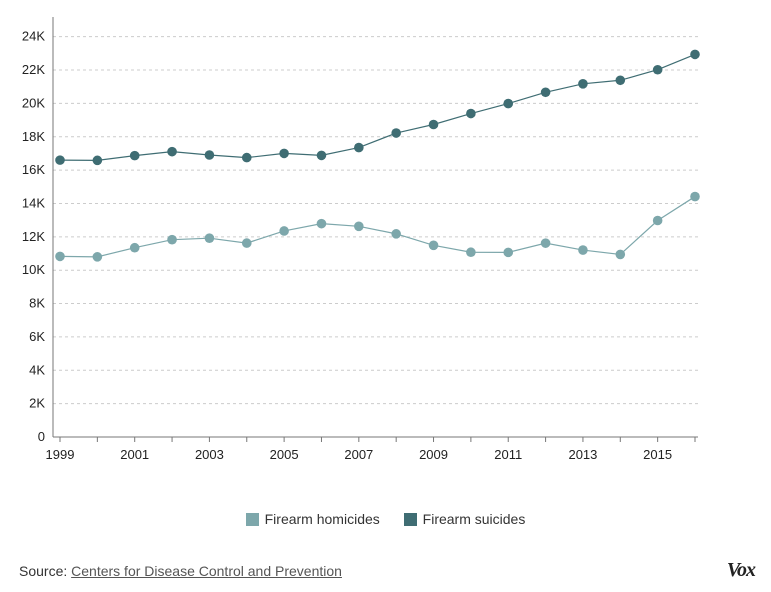 This screenshot has width=771, height=592. I want to click on y-tick-label: 10K, so click(33, 269).